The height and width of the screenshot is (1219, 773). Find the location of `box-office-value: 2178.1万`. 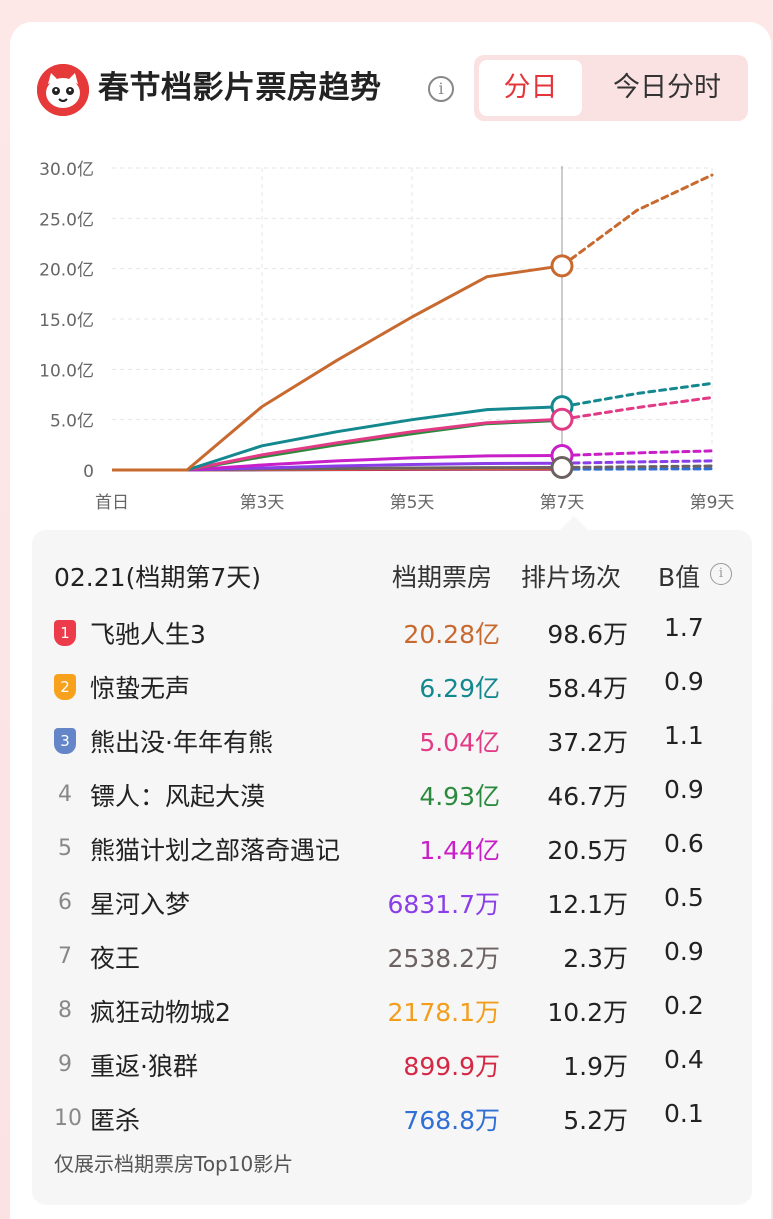

box-office-value: 2178.1万 is located at coordinates (443, 1012).